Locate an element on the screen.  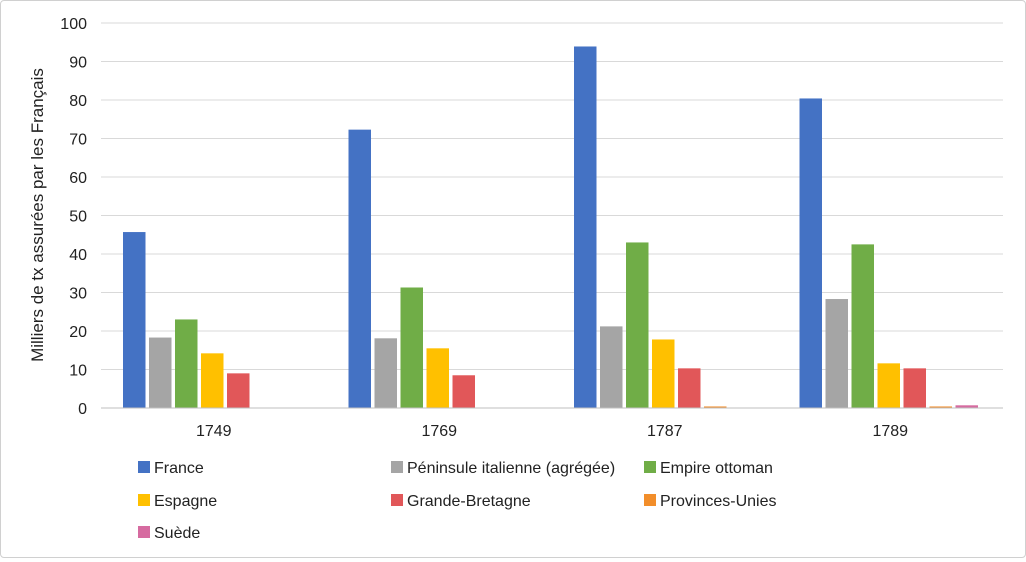
legend-item: Provinces-Unies is located at coordinates (710, 501).